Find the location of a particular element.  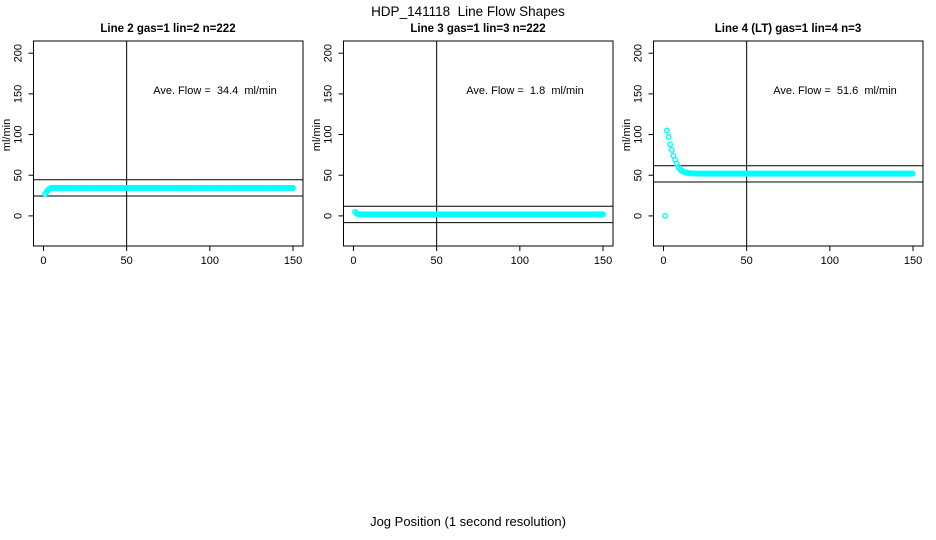

plot-title: Line 4 (LT) gas=1 lin=4 n=3 is located at coordinates (788, 29).